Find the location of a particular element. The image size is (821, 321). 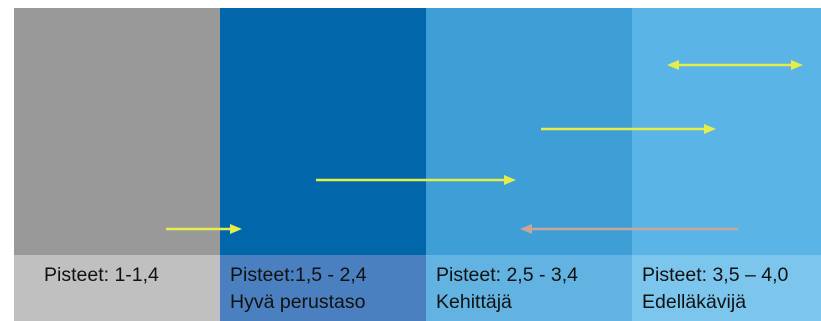

level-2-label-area: Pisteet:1,5 - 2,4 Hyvä perustaso is located at coordinates (323, 288).